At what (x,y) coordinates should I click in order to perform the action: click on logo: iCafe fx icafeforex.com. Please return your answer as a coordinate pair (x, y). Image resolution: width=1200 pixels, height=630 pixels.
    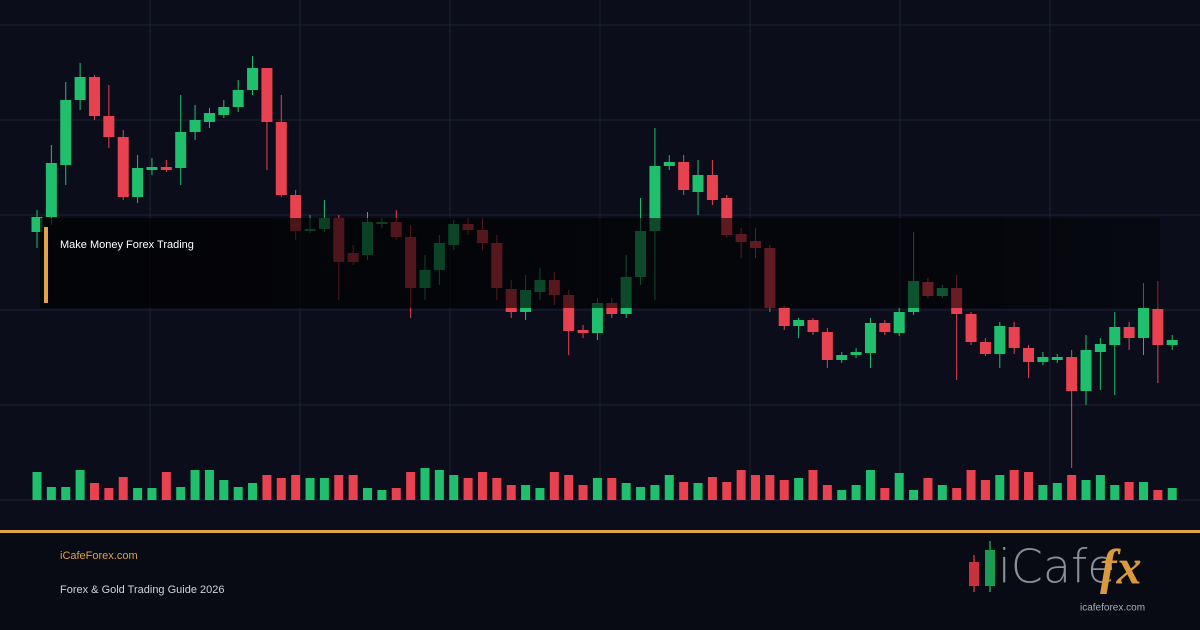
    Looking at the image, I should click on (1057, 576).